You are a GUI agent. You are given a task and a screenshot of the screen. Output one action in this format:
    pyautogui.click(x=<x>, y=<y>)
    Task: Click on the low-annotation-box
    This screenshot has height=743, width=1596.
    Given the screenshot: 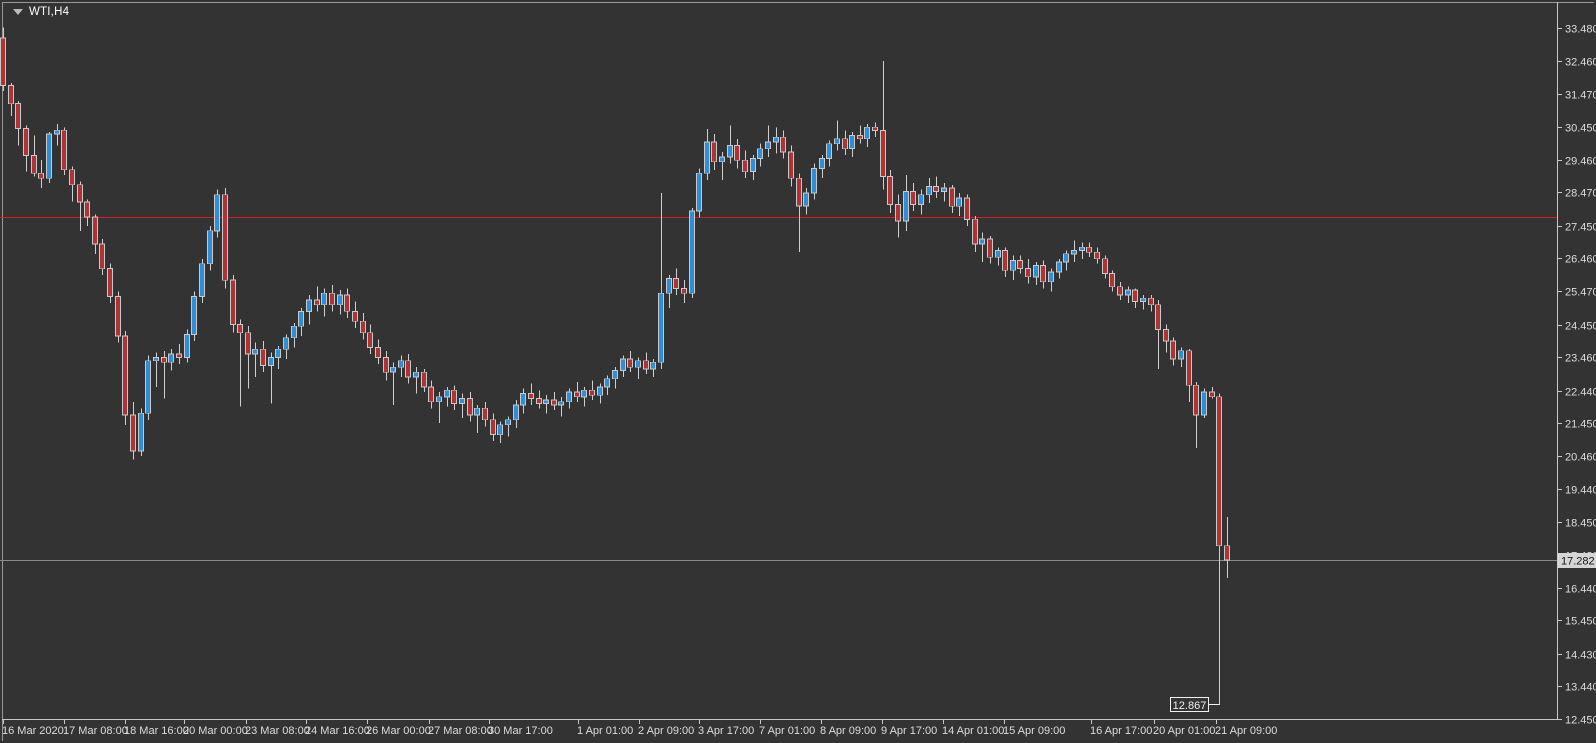 What is the action you would take?
    pyautogui.click(x=1189, y=704)
    